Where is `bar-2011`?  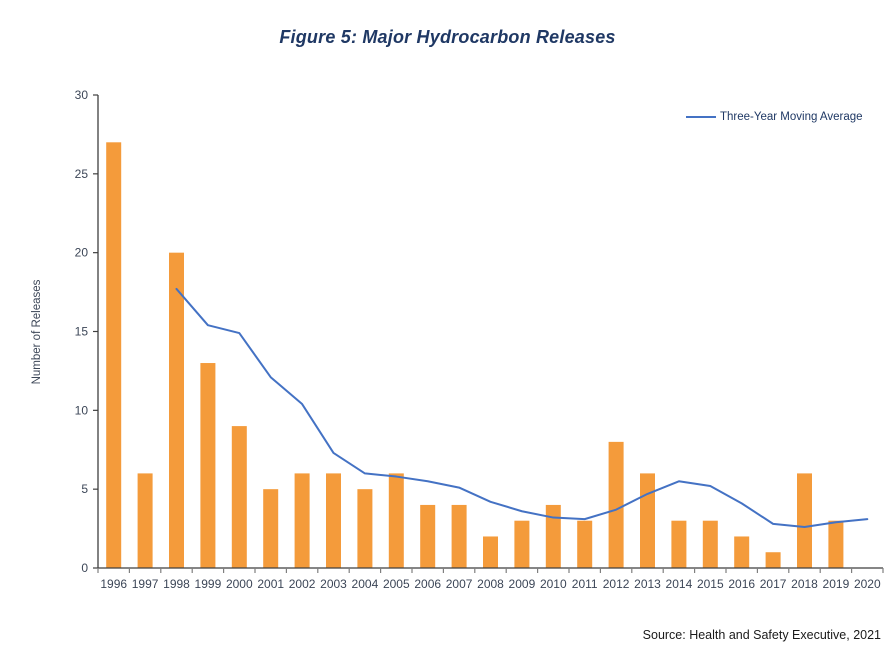 bar-2011 is located at coordinates (585, 544).